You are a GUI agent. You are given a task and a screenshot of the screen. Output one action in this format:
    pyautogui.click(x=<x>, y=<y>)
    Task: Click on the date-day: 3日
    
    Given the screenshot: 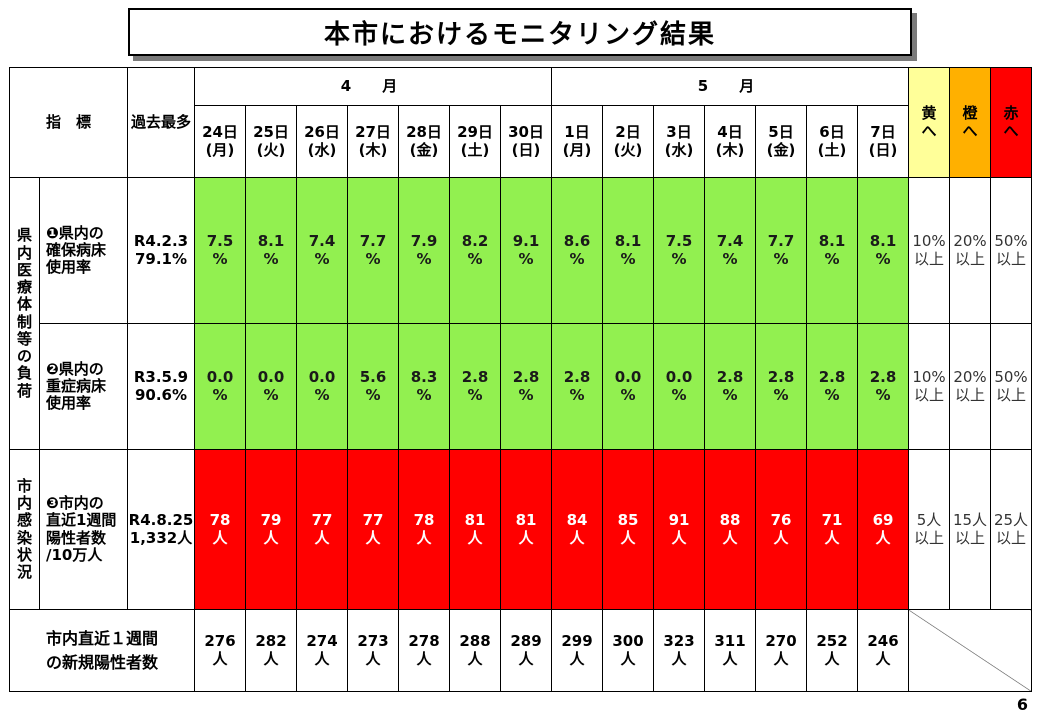 What is the action you would take?
    pyautogui.click(x=679, y=132)
    